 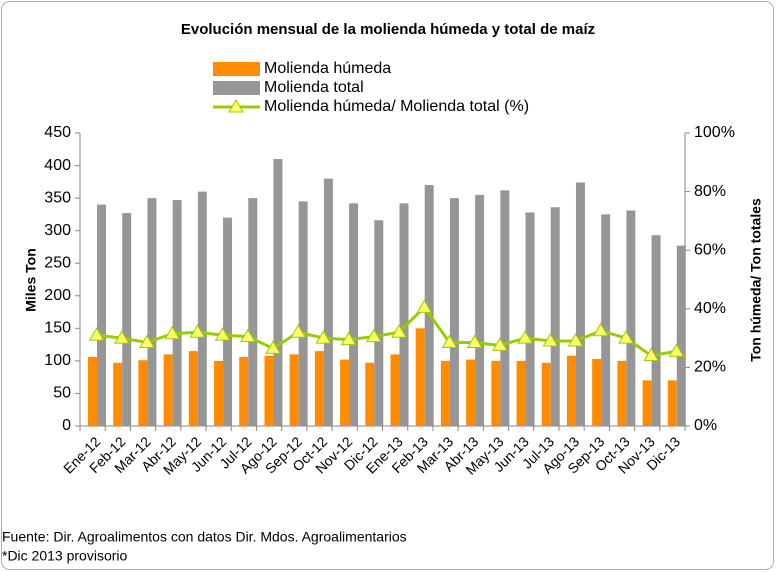 What do you see at coordinates (31, 280) in the screenshot?
I see `y-axis-title: Miles Ton` at bounding box center [31, 280].